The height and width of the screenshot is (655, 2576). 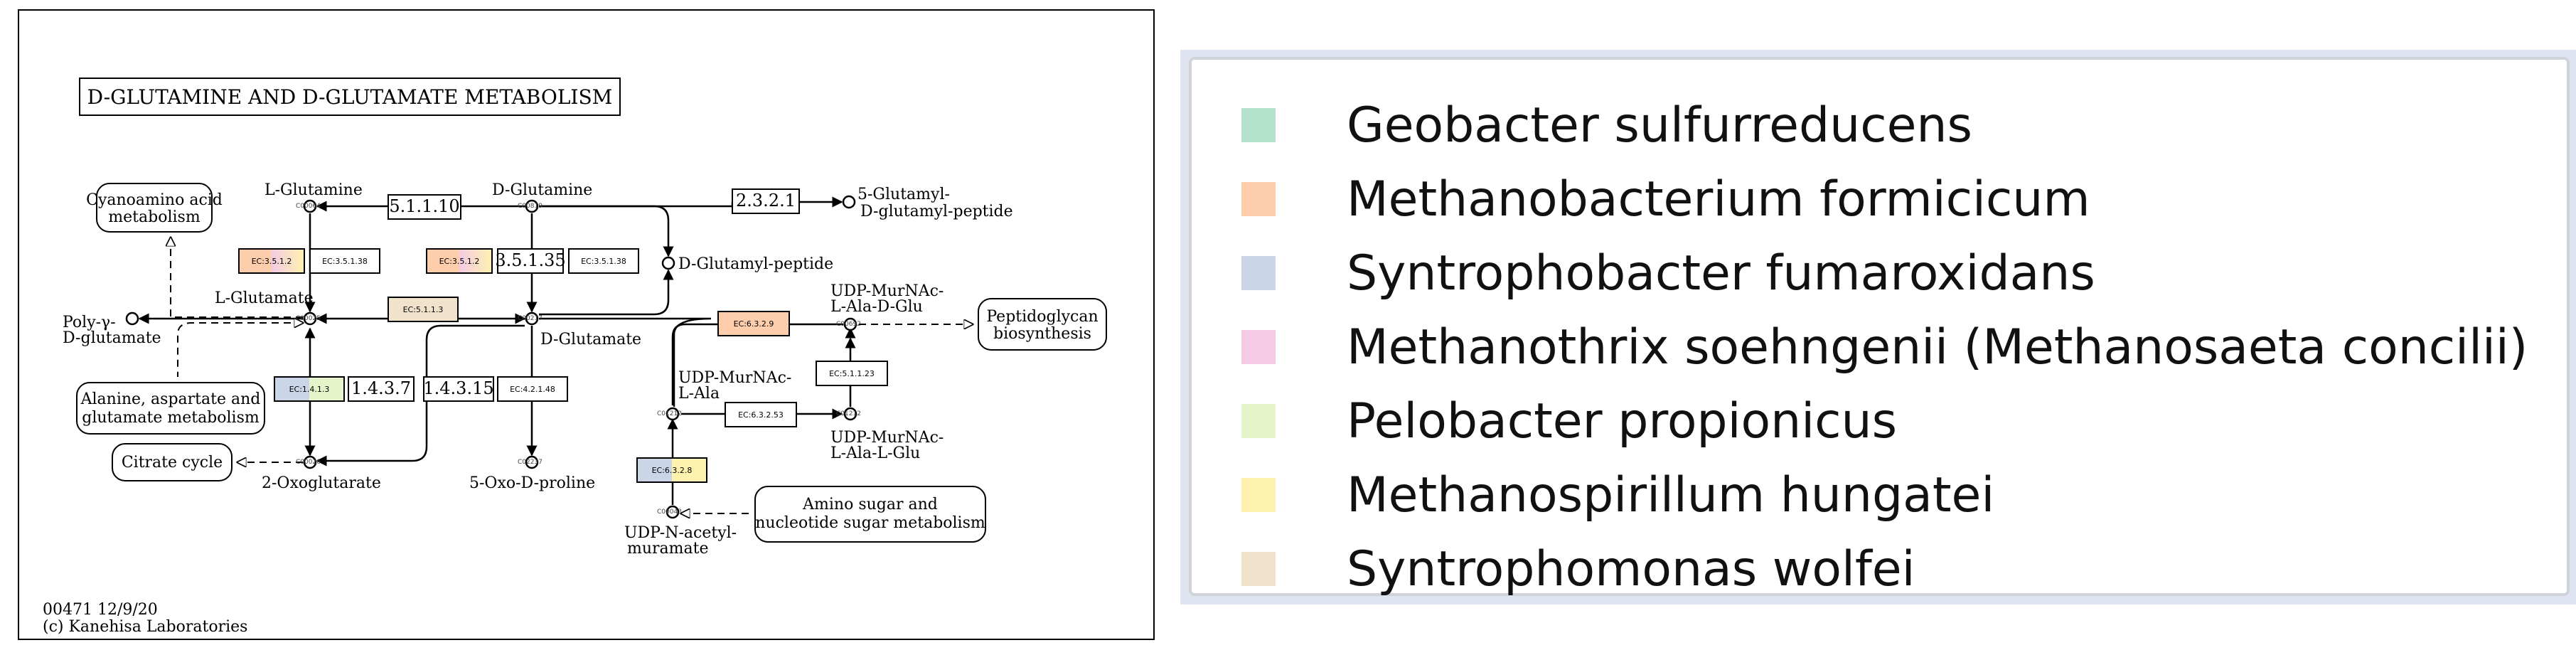 What do you see at coordinates (673, 512) in the screenshot?
I see `node-udp-acetyl` at bounding box center [673, 512].